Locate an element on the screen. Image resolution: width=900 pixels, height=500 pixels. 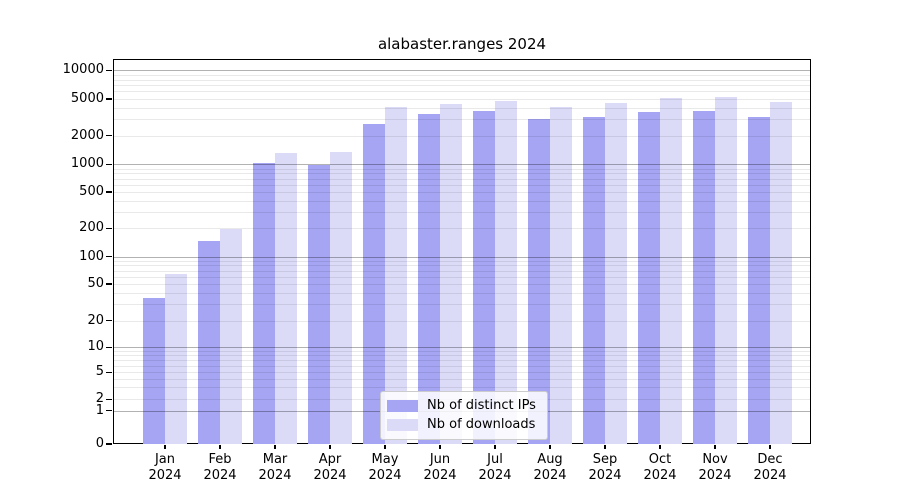
chart-title: alabaster.ranges 2024 is located at coordinates (462, 44).